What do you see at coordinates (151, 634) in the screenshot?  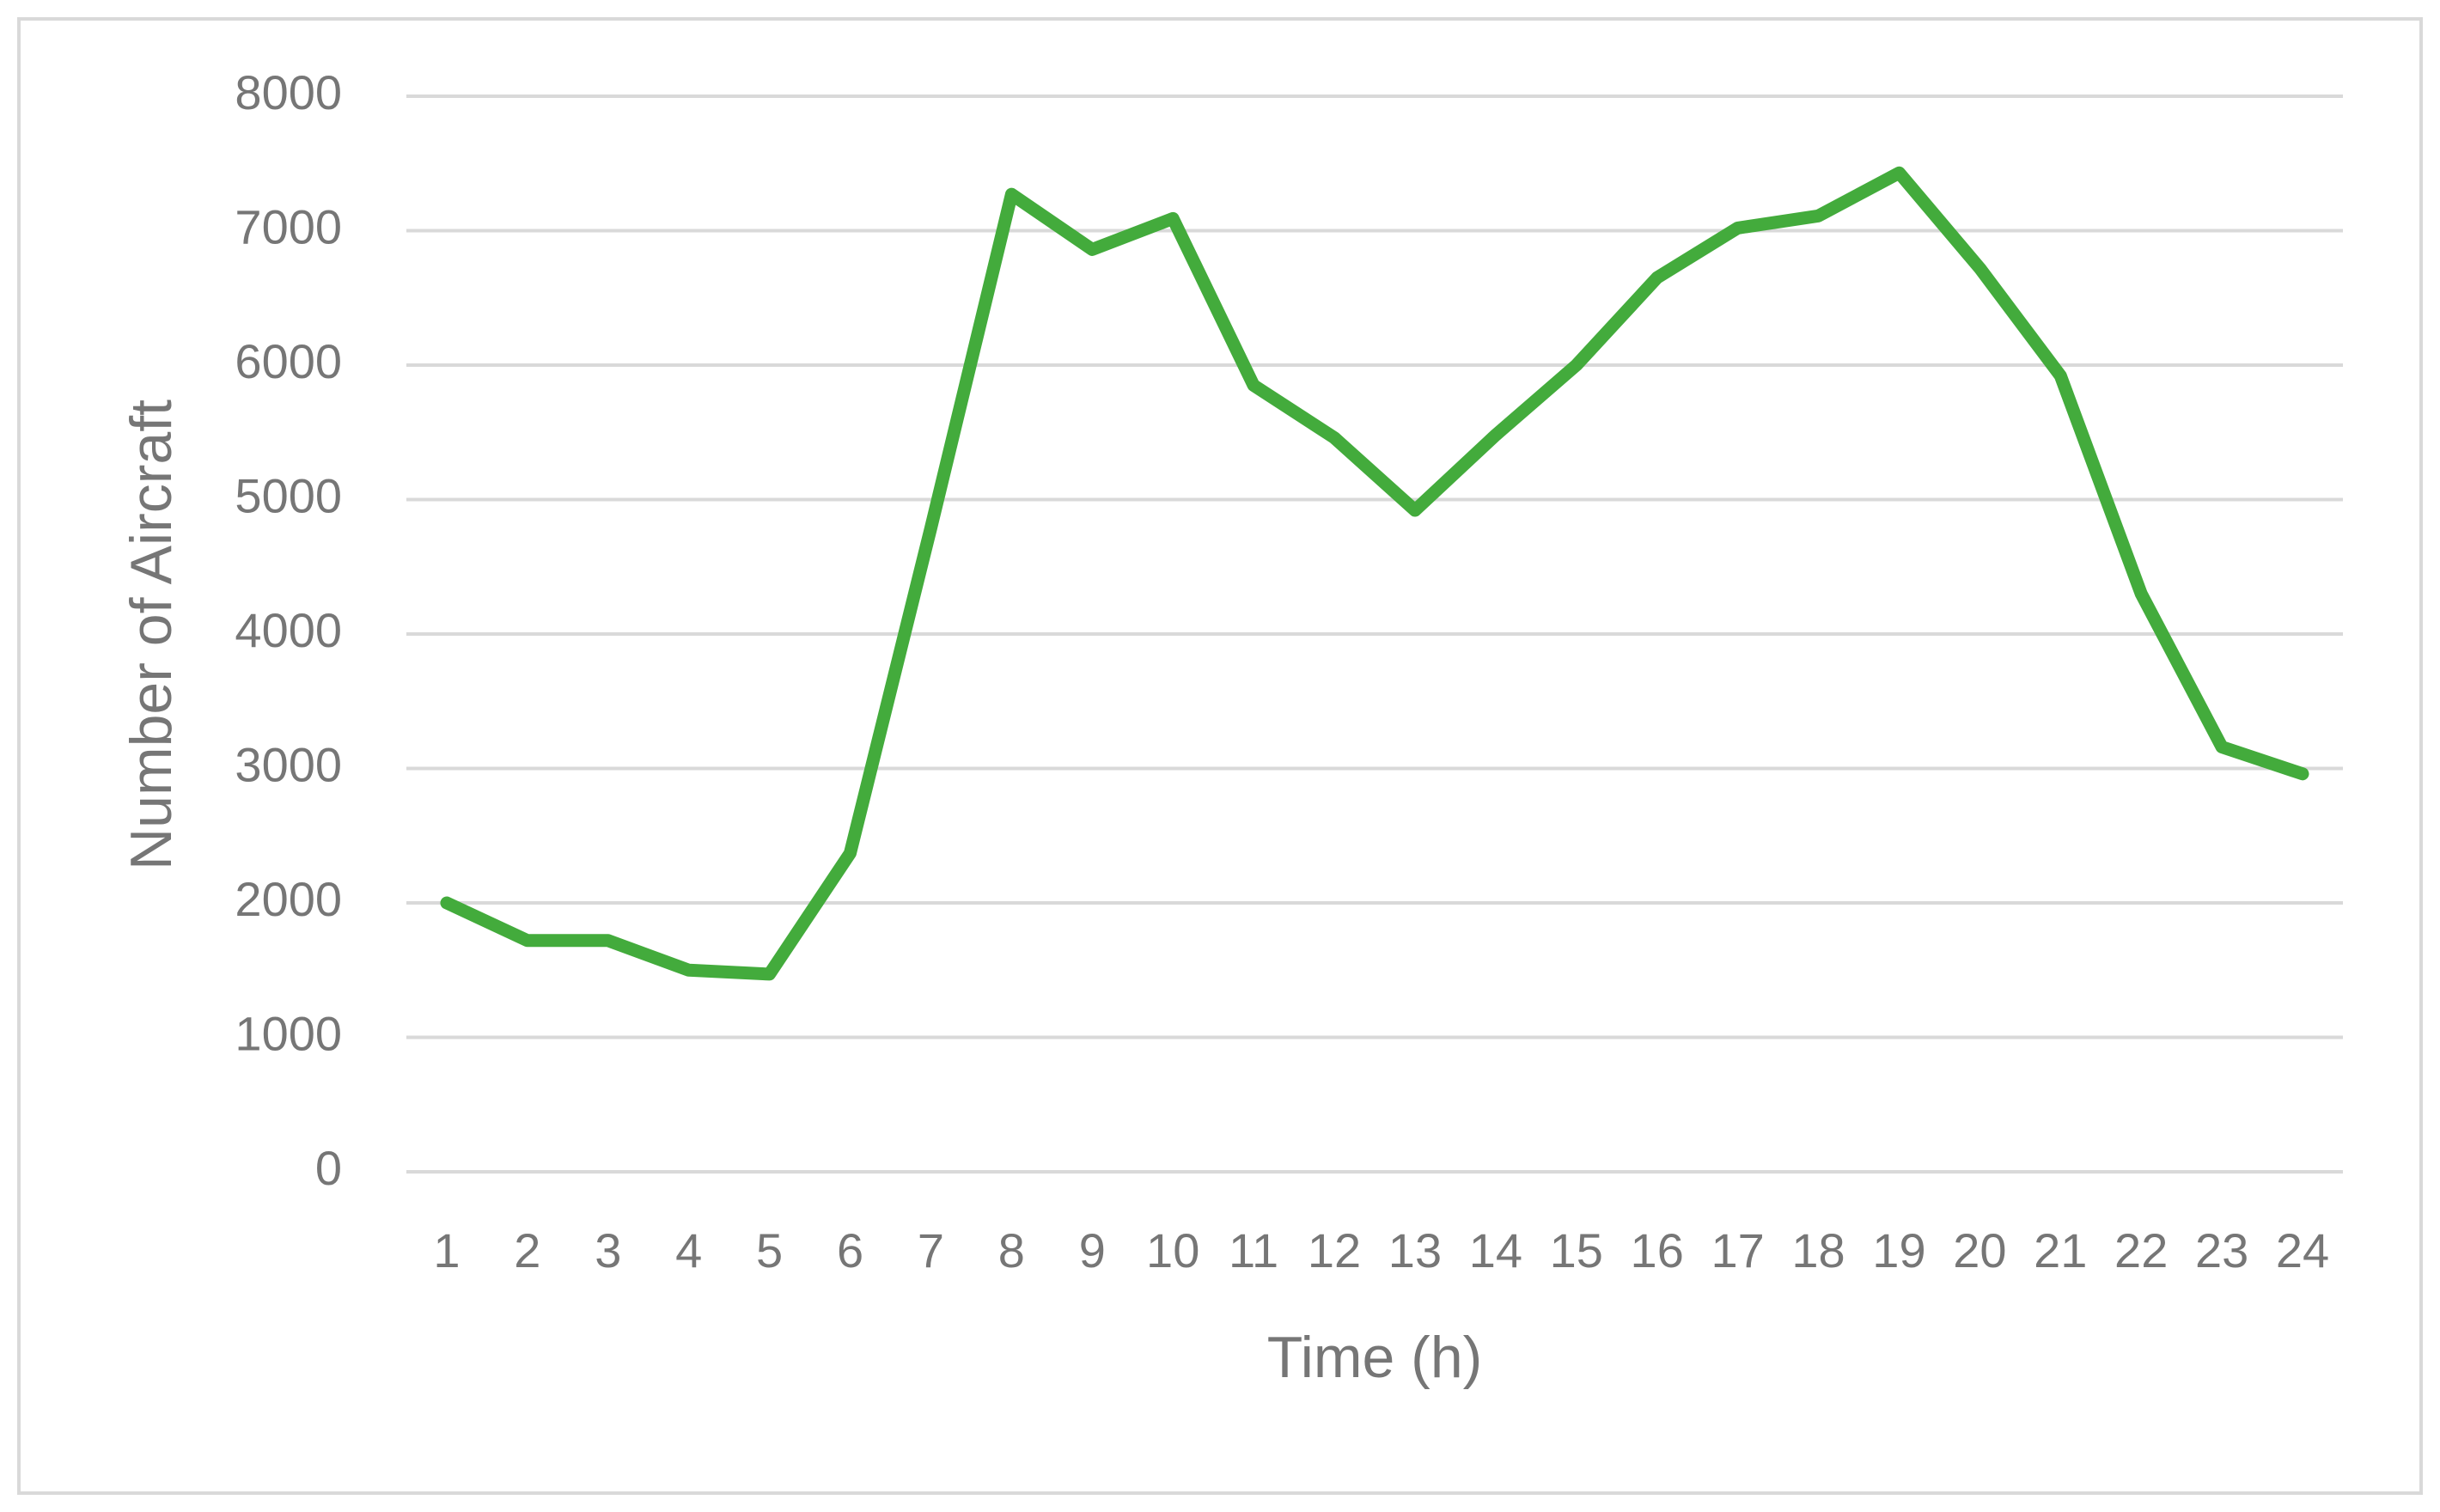 I see `y-axis-title: Number of Aircraft` at bounding box center [151, 634].